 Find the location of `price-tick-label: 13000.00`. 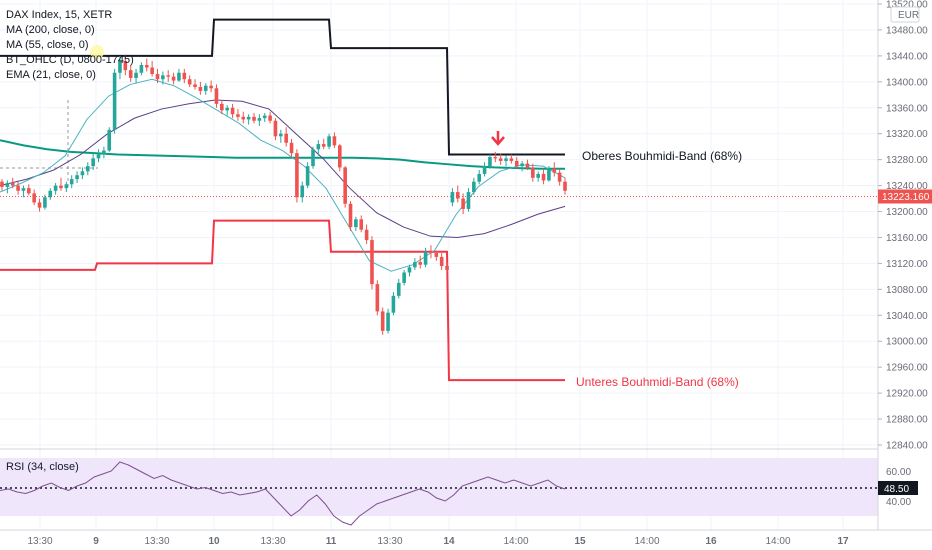

price-tick-label: 13000.00 is located at coordinates (907, 342).